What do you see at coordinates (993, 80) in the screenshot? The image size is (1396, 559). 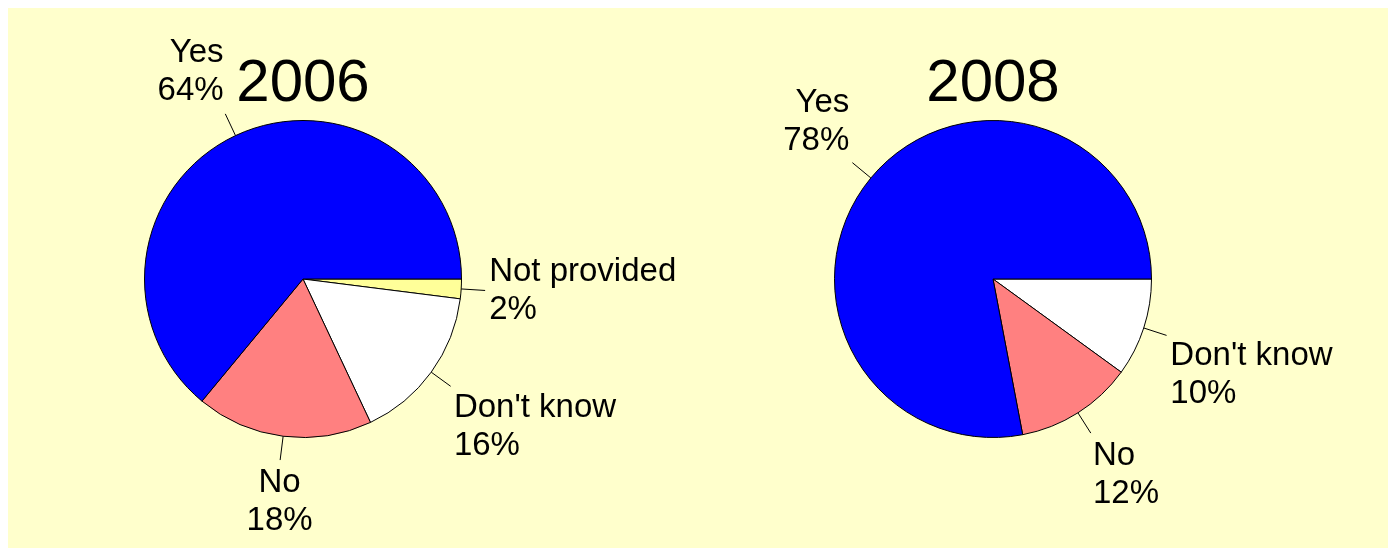 I see `chart-title: 2008` at bounding box center [993, 80].